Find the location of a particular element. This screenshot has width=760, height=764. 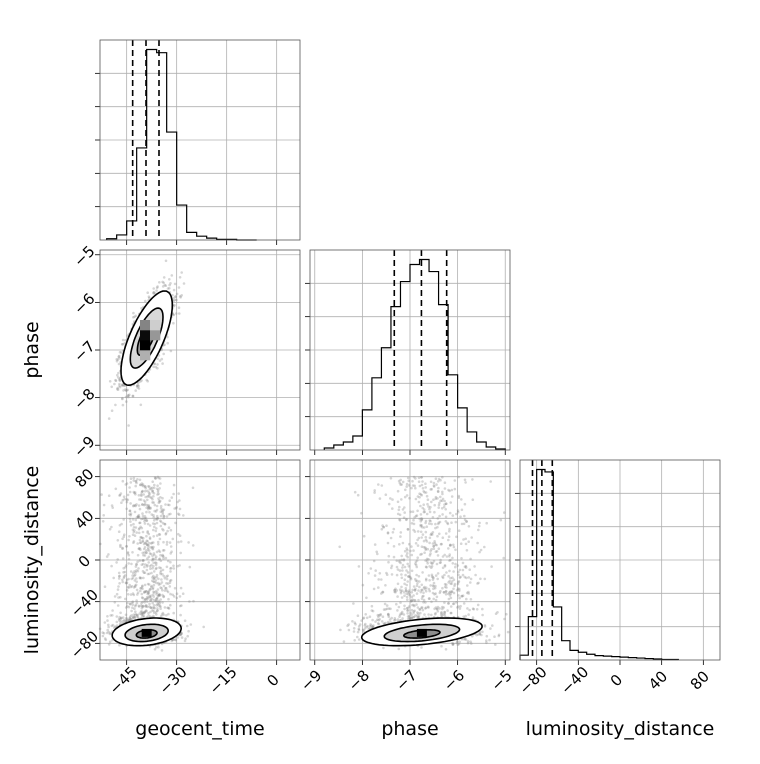

x-axis-label-geocent-time: geocent_time is located at coordinates (199, 729).